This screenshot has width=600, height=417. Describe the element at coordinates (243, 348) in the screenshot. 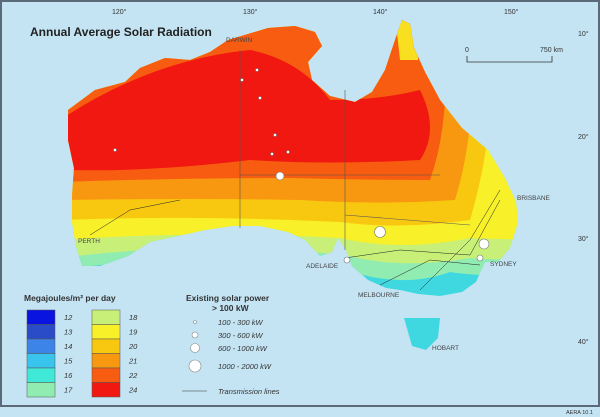

I see `solar-legend-label: 600 - 1000 kW` at that location.